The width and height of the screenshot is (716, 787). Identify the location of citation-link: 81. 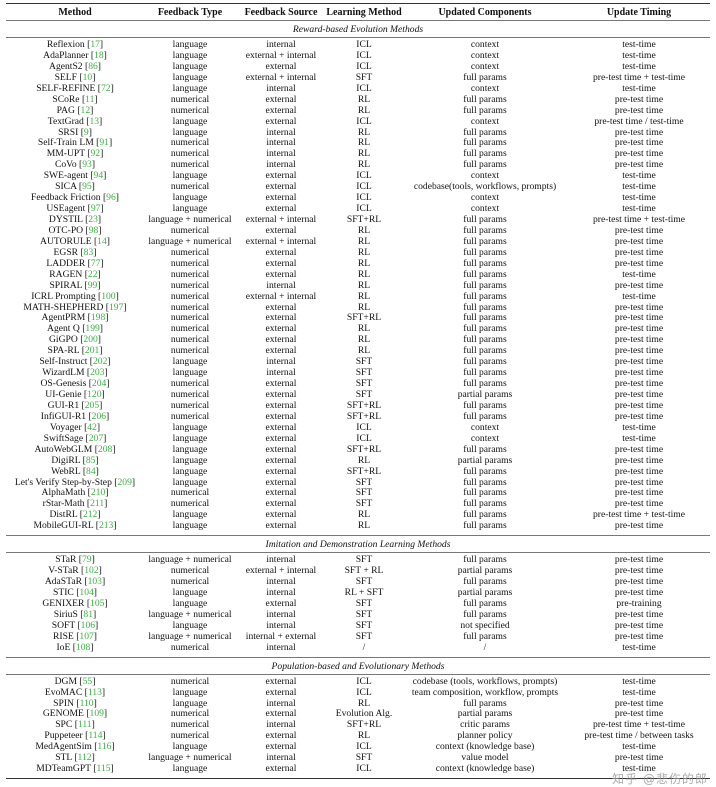
(88, 614).